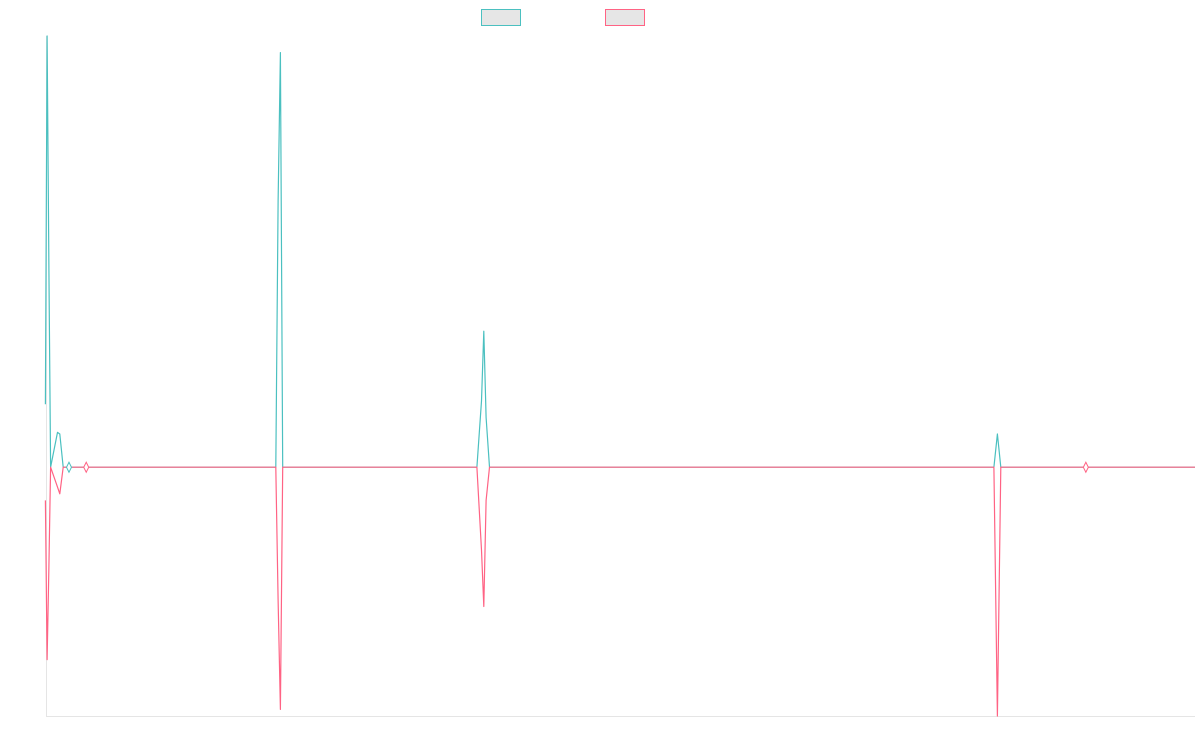  What do you see at coordinates (577, 467) in the screenshot?
I see `chart-point-markers` at bounding box center [577, 467].